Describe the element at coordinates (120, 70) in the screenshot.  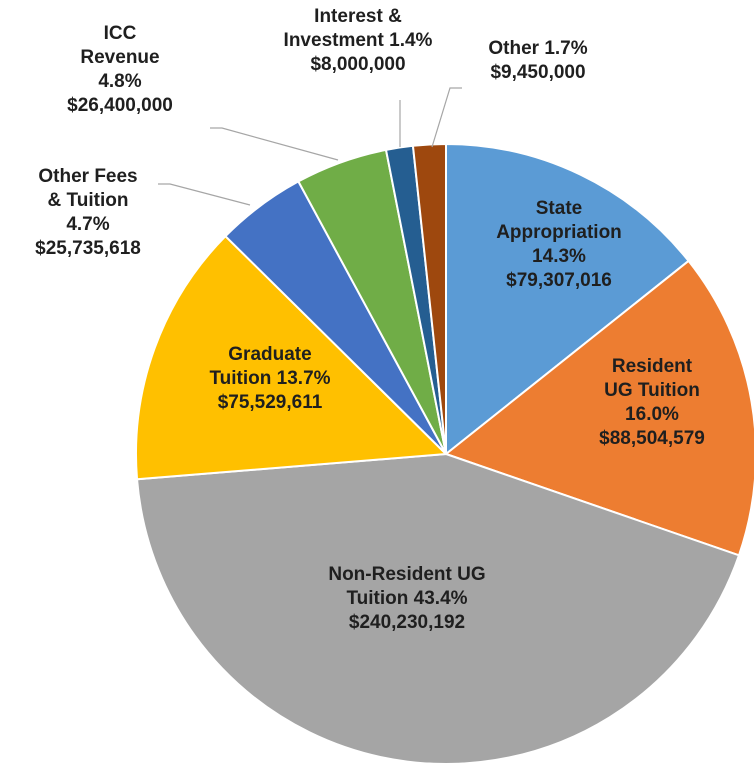
I see `data-label: ICC Revenue 4.8% $26,400,000` at that location.